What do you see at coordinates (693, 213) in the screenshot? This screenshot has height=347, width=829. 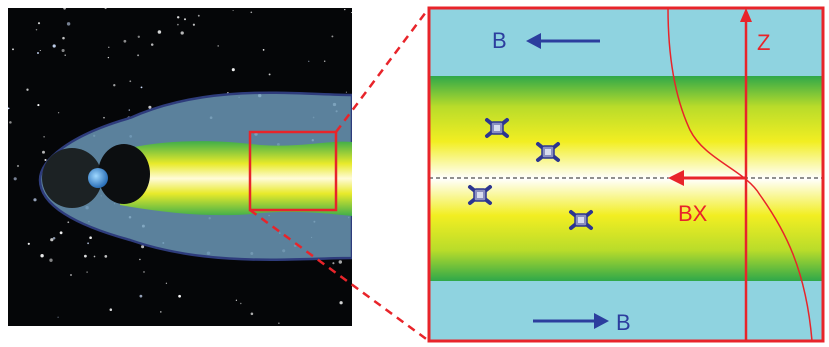 I see `bx-label: BX` at bounding box center [693, 213].